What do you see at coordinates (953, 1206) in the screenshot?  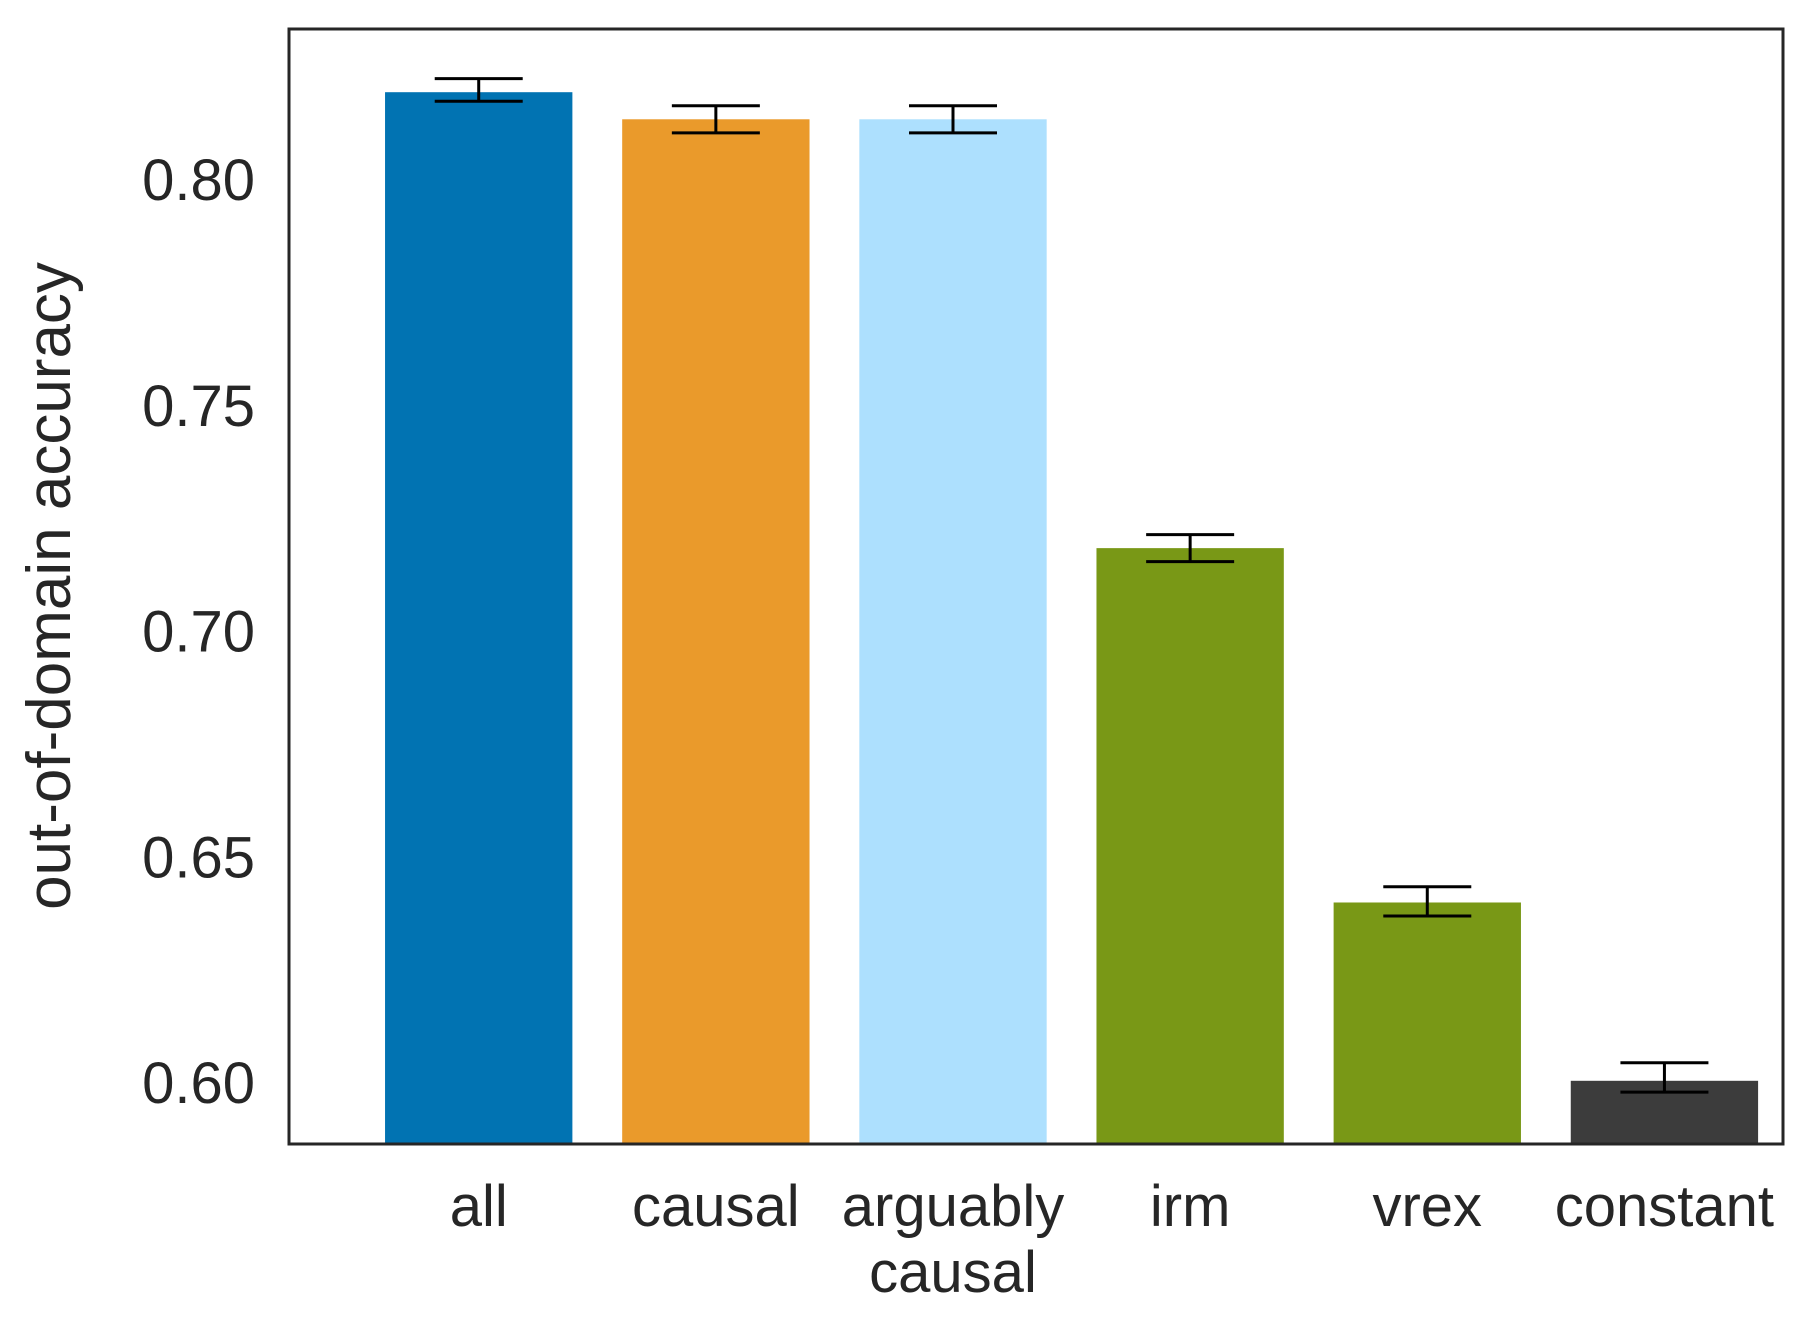 I see `x-tick-label: arguably` at bounding box center [953, 1206].